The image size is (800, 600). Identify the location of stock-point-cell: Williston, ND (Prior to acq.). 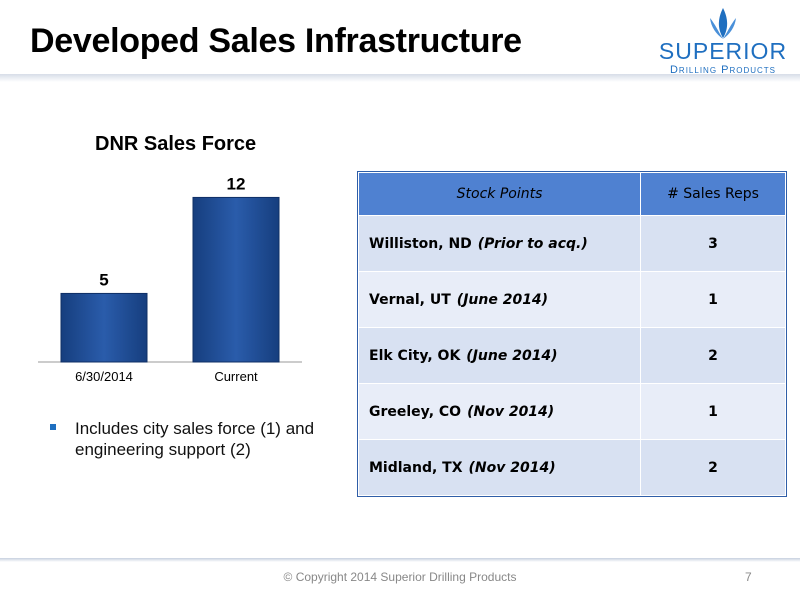
(499, 243).